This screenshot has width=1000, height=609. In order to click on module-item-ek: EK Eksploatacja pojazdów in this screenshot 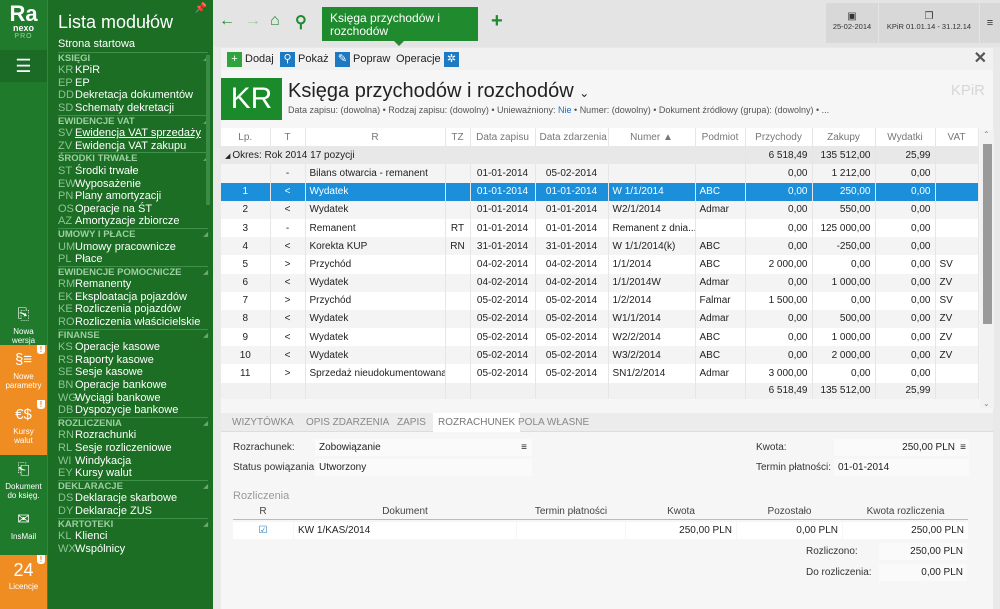, I will do `click(133, 297)`.